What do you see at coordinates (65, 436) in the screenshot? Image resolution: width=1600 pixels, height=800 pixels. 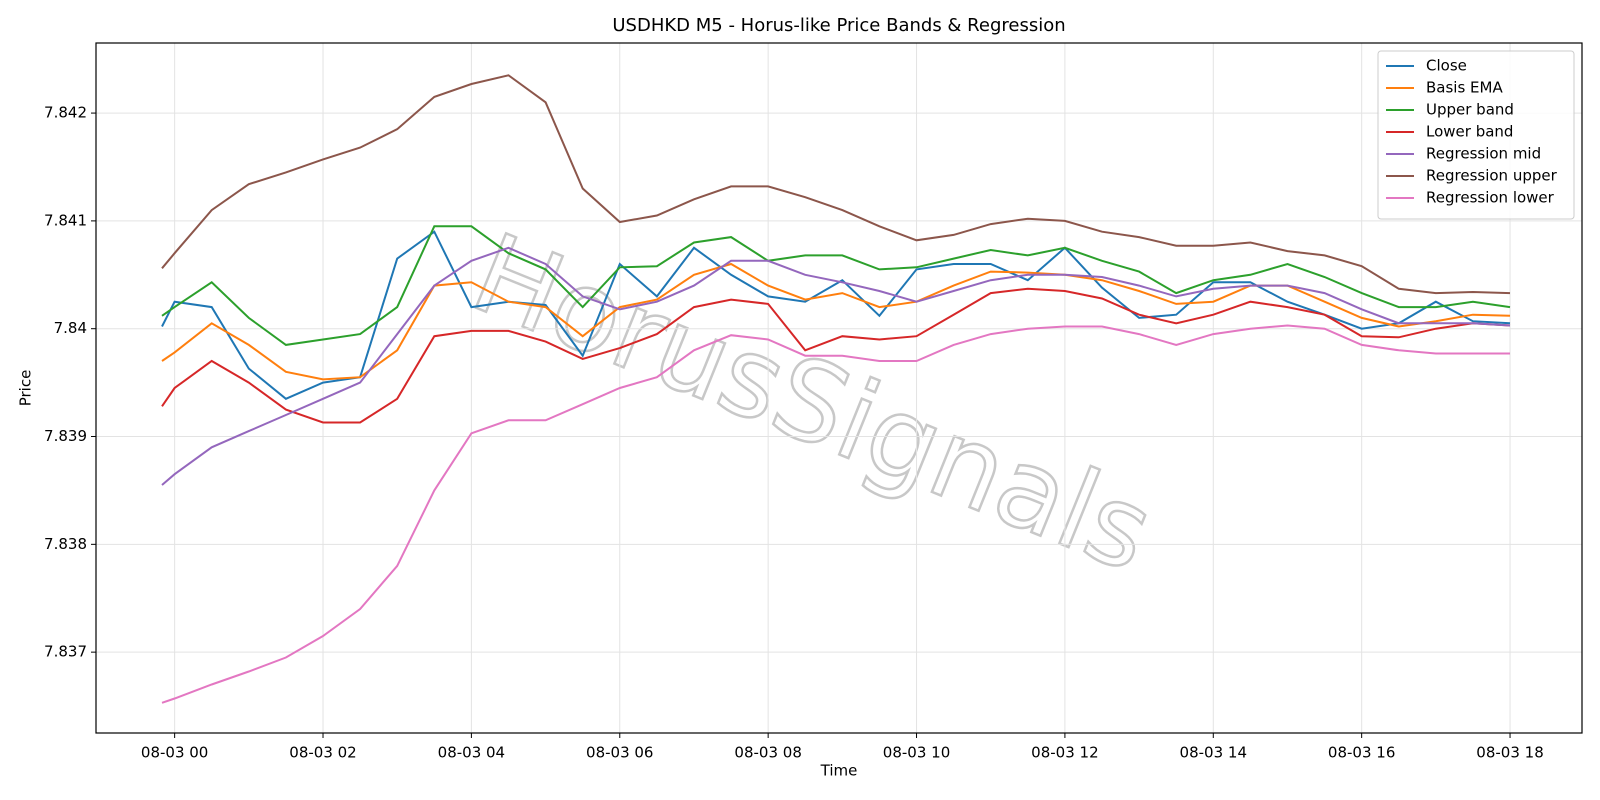 I see `y-tick-label: 7.839` at bounding box center [65, 436].